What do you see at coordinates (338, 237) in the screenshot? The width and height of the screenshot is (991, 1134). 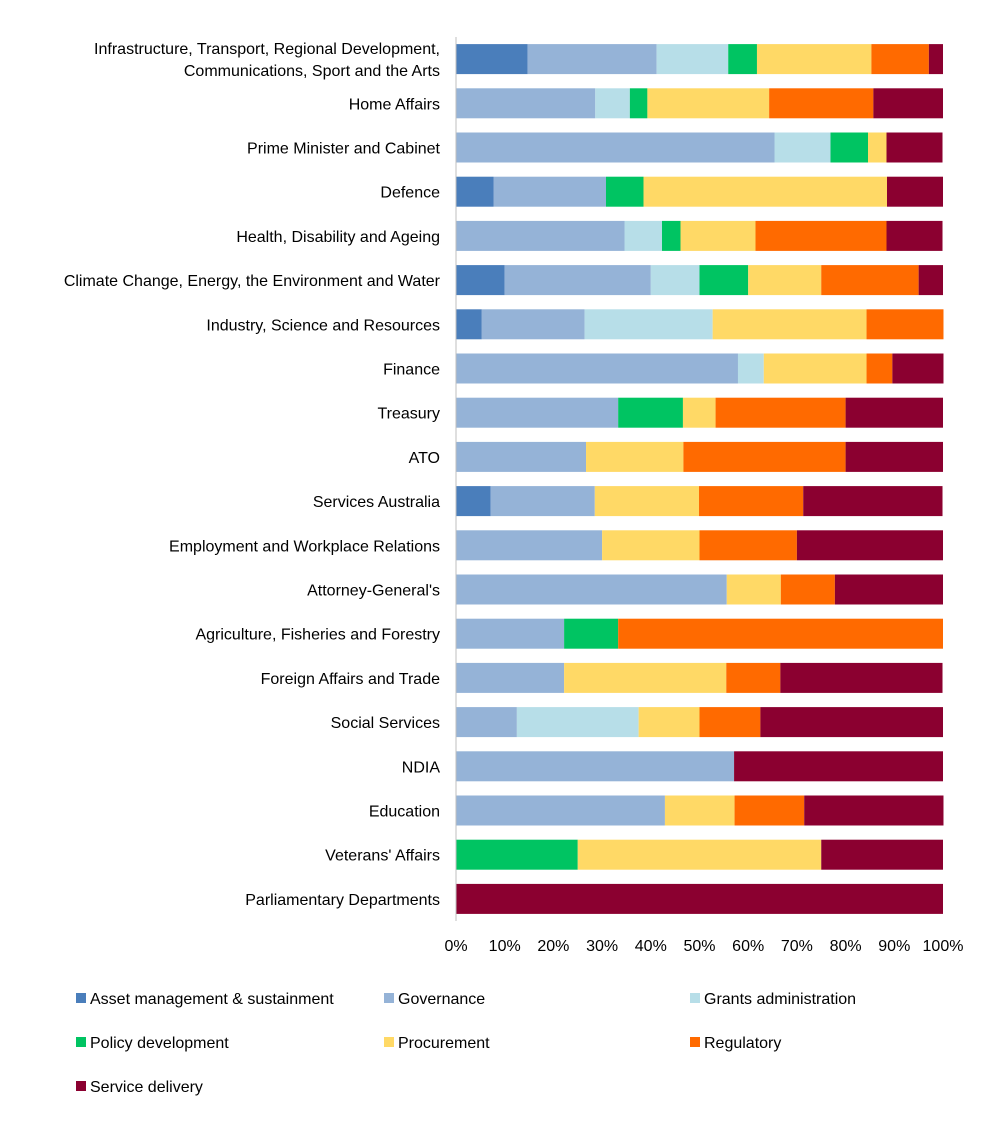 I see `category-label: Health, Disability and Ageing` at bounding box center [338, 237].